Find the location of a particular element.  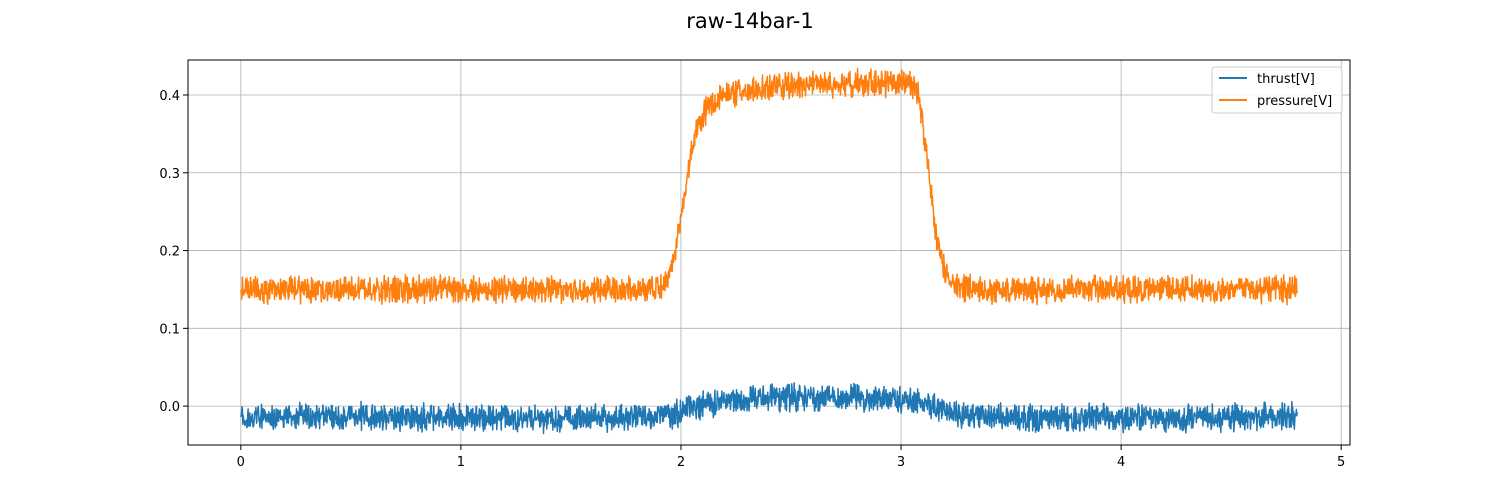

chart-title: raw-14bar-1 is located at coordinates (749, 21).